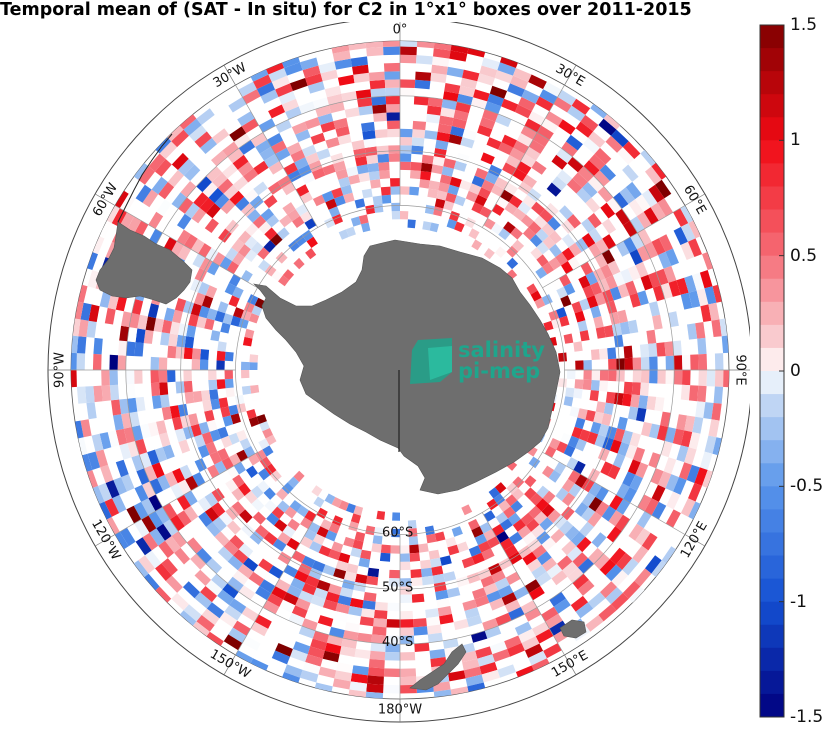 This screenshot has width=829, height=743. I want to click on longitude-label: 180°W, so click(400, 710).